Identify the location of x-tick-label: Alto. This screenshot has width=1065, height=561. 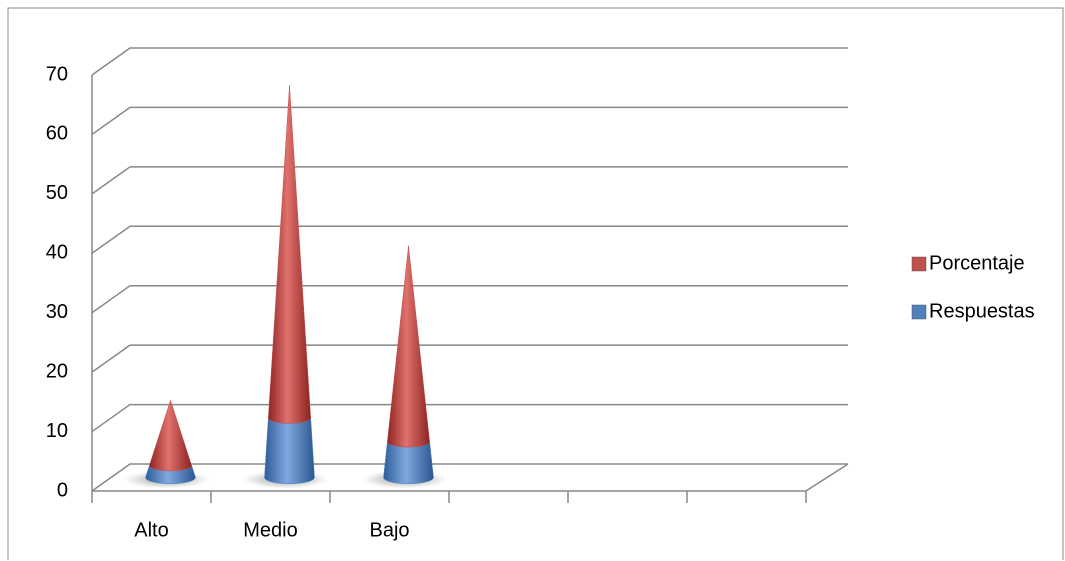
(151, 530).